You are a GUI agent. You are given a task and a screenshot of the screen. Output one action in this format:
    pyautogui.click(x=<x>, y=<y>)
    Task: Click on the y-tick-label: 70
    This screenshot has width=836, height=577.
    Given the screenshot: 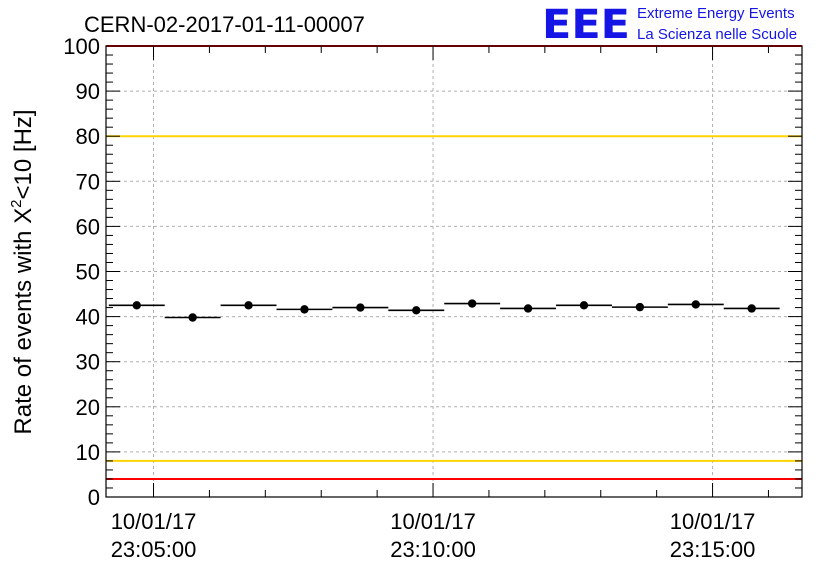 What is the action you would take?
    pyautogui.click(x=88, y=181)
    